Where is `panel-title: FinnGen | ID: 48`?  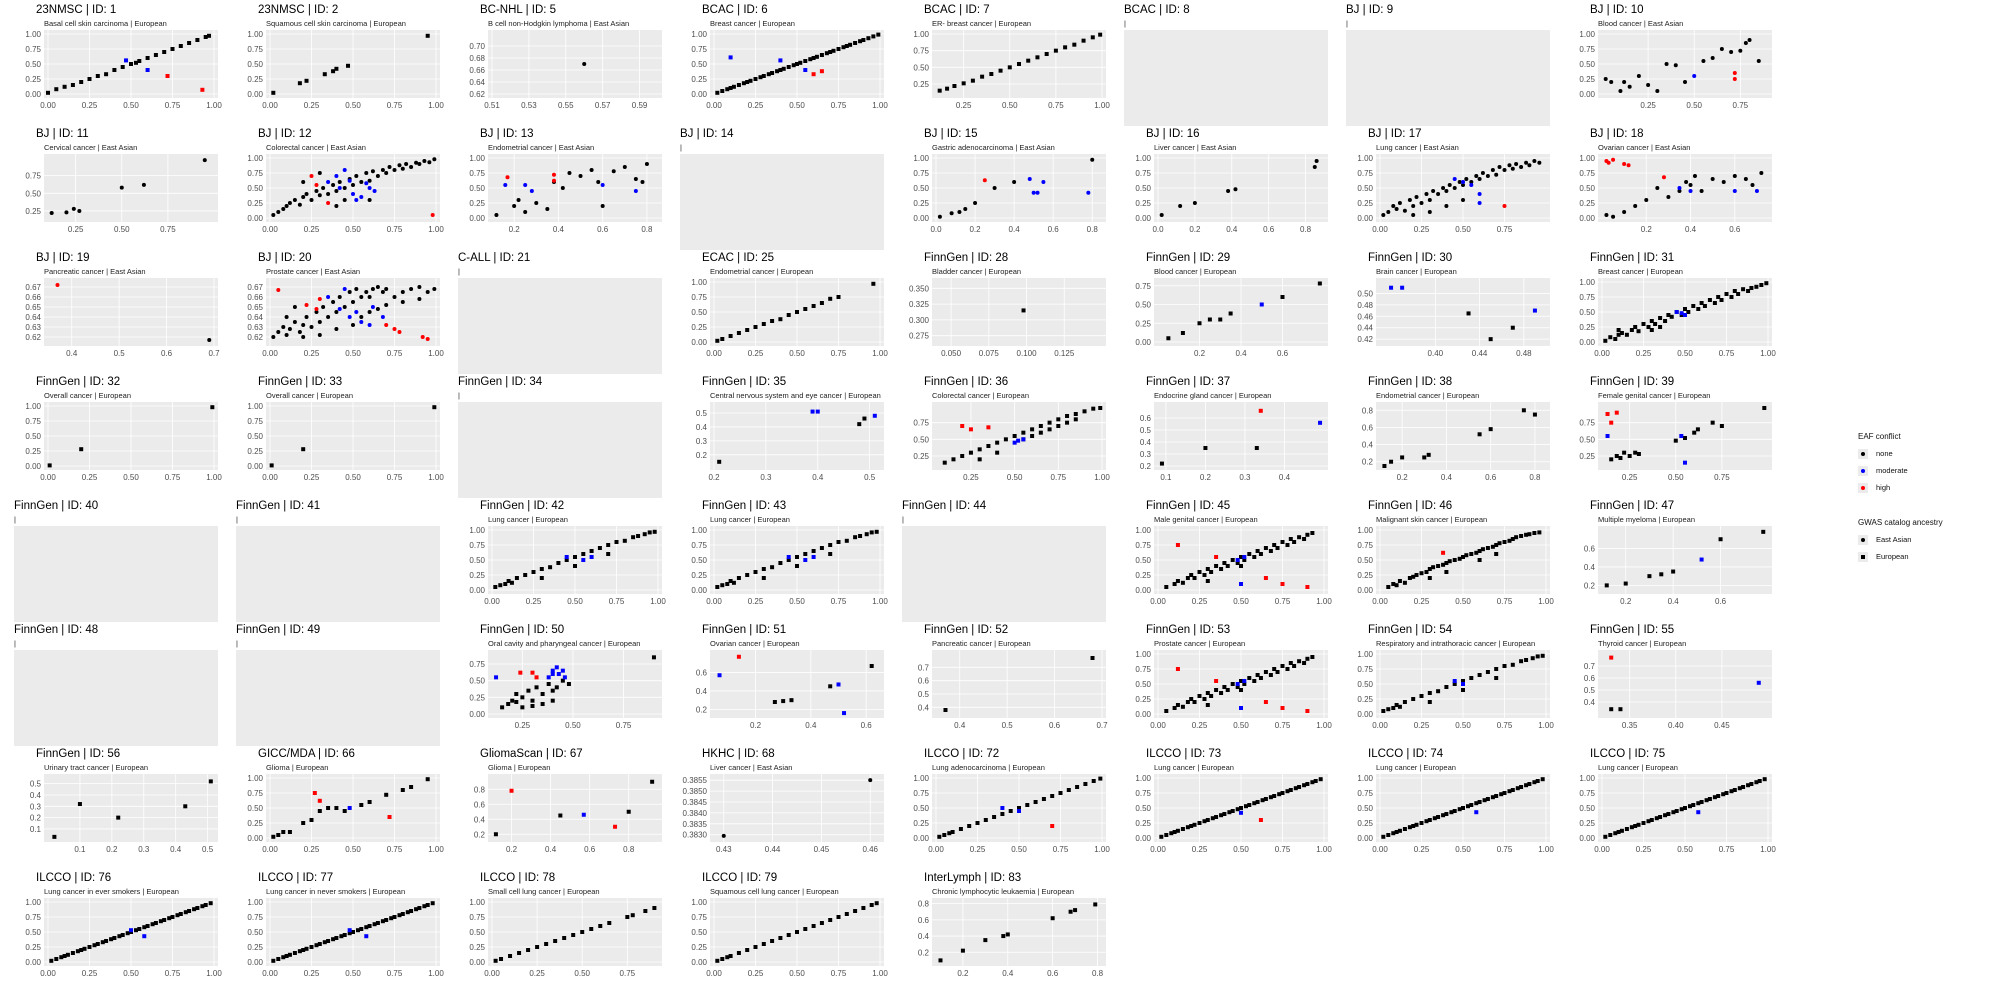
panel-title: FinnGen | ID: 48 is located at coordinates (56, 630).